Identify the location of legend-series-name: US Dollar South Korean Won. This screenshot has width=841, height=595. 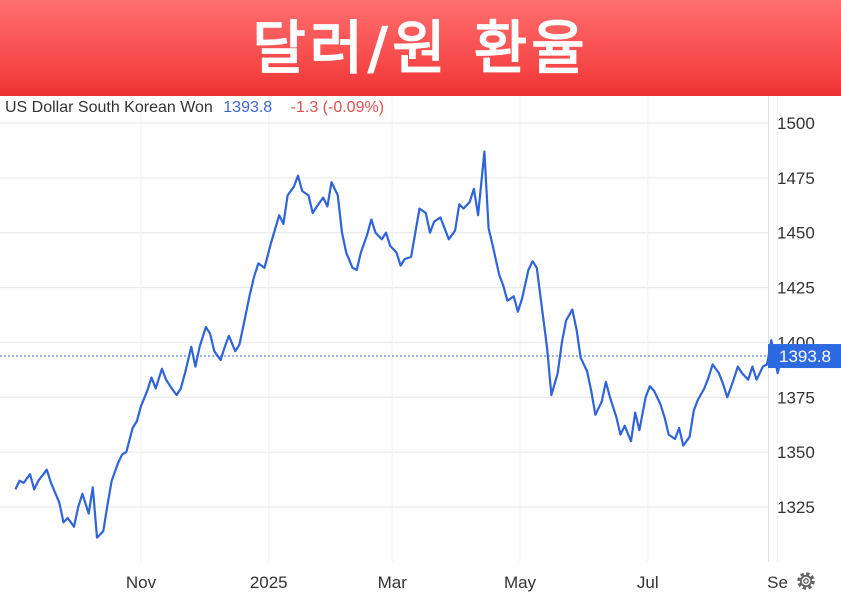
(109, 107).